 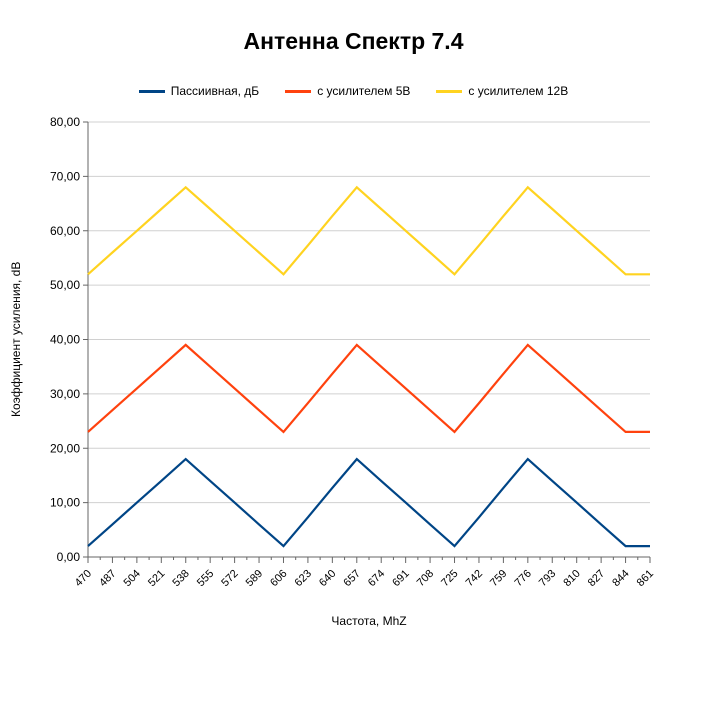 I want to click on svg-text: 40,00, so click(x=65, y=340).